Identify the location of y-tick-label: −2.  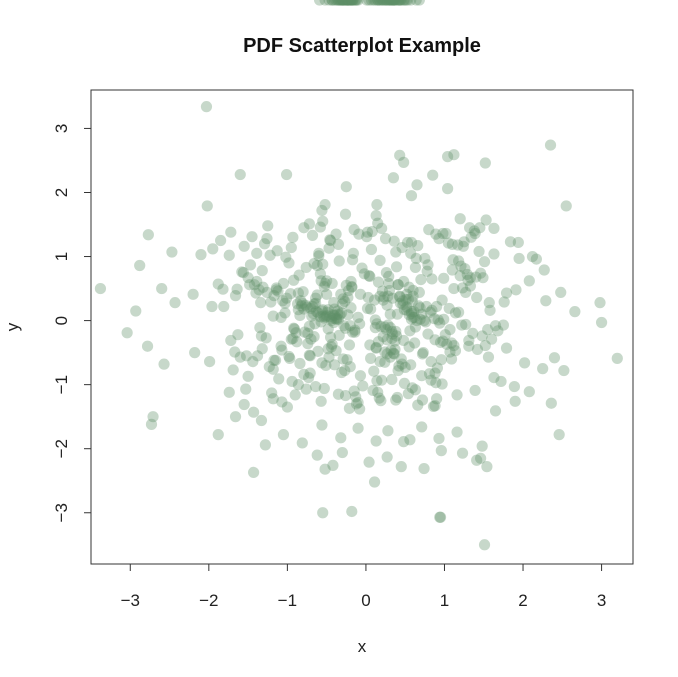
(61, 448).